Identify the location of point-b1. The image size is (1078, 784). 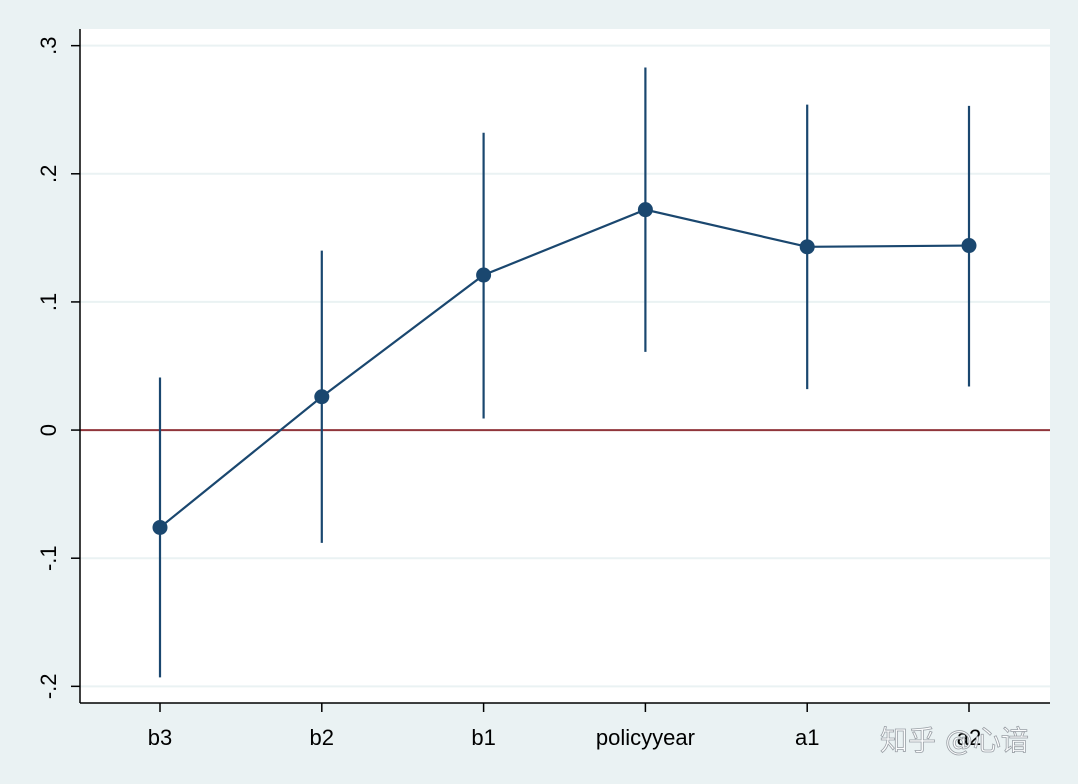
(484, 275).